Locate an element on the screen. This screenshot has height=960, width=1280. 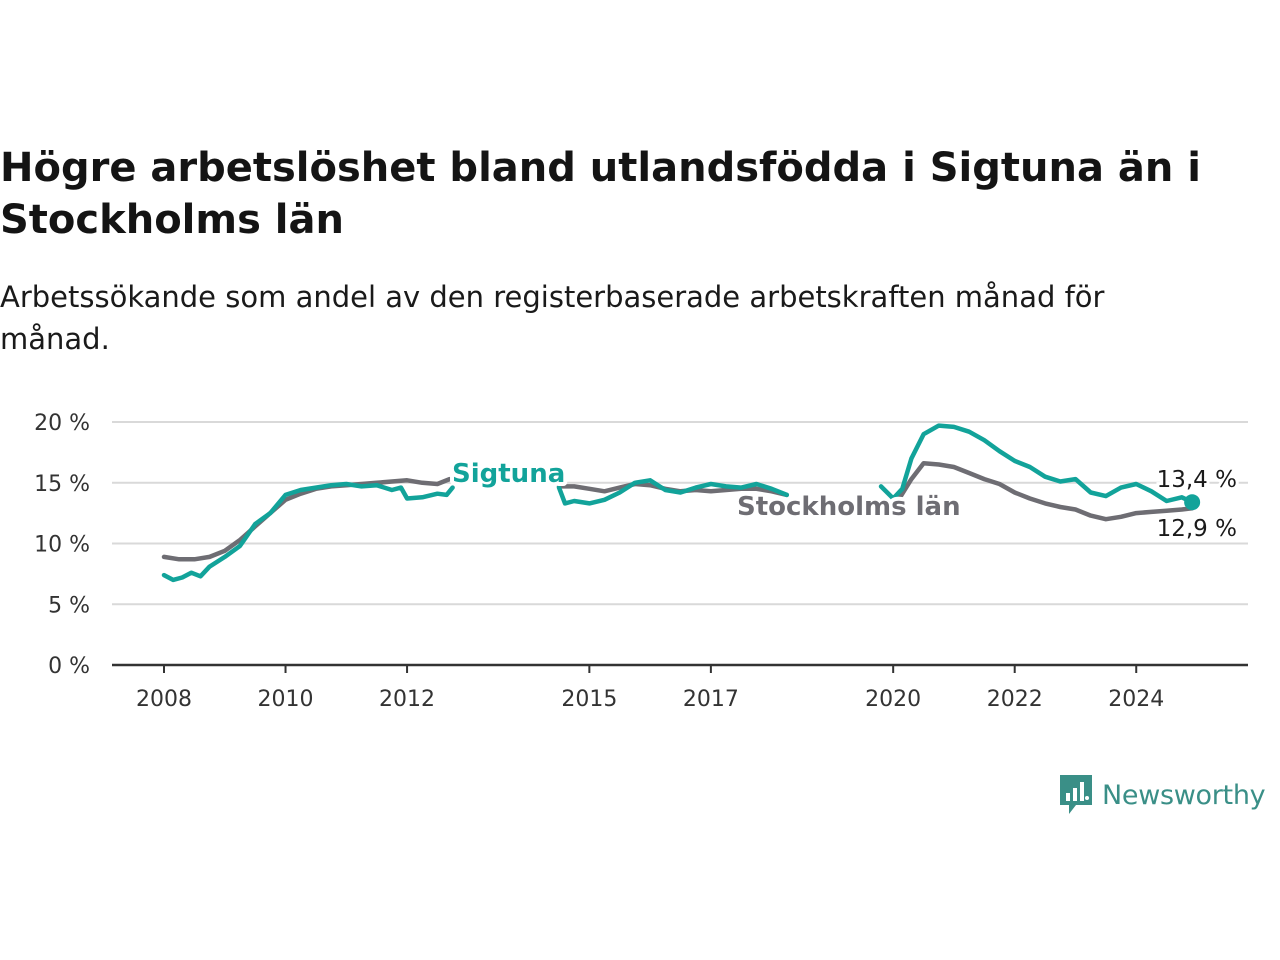
x-tick-label: 2015 is located at coordinates (589, 699).